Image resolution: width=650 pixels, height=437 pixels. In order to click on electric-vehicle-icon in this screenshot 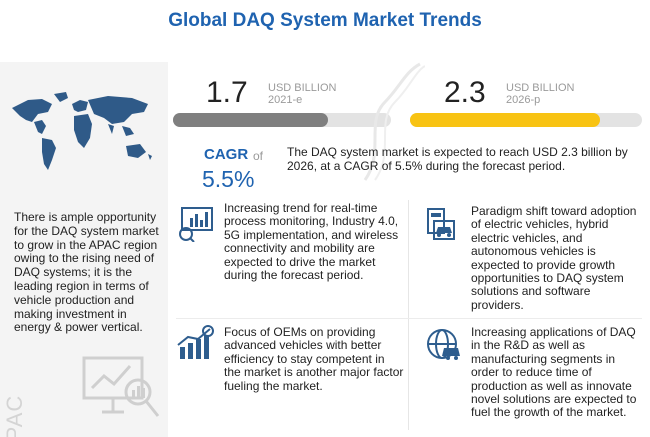, I will do `click(441, 224)`.